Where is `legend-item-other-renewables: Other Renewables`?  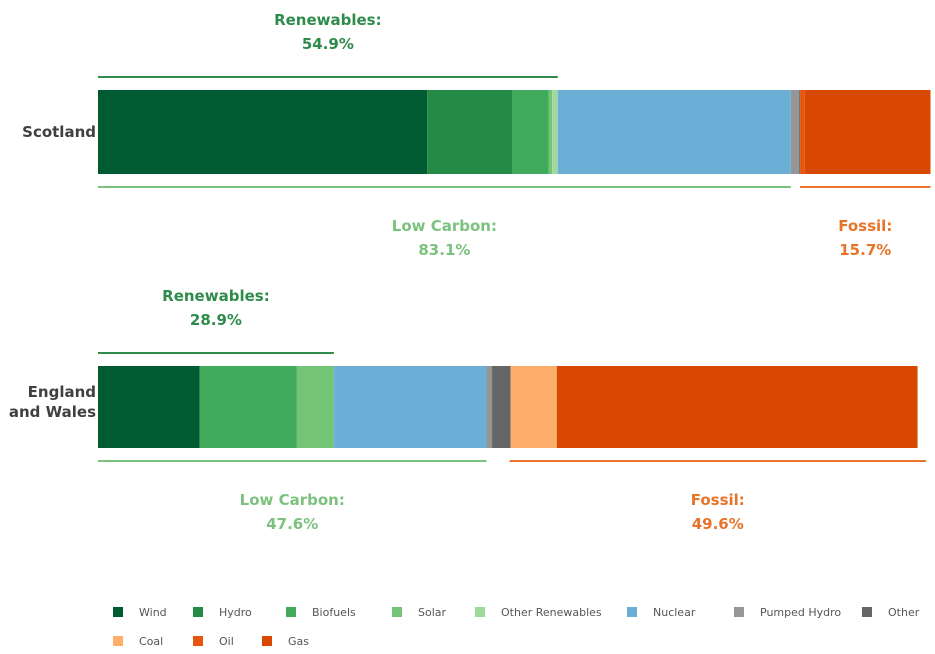 legend-item-other-renewables: Other Renewables is located at coordinates (538, 612).